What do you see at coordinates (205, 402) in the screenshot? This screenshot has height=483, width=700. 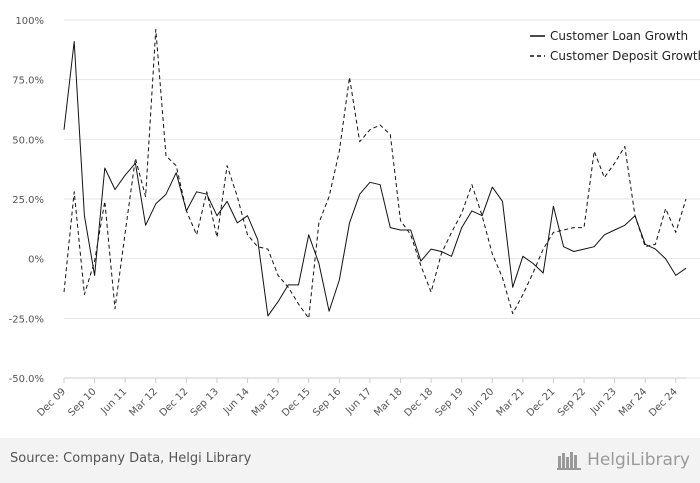 I see `x-tick-label: Sep 13` at bounding box center [205, 402].